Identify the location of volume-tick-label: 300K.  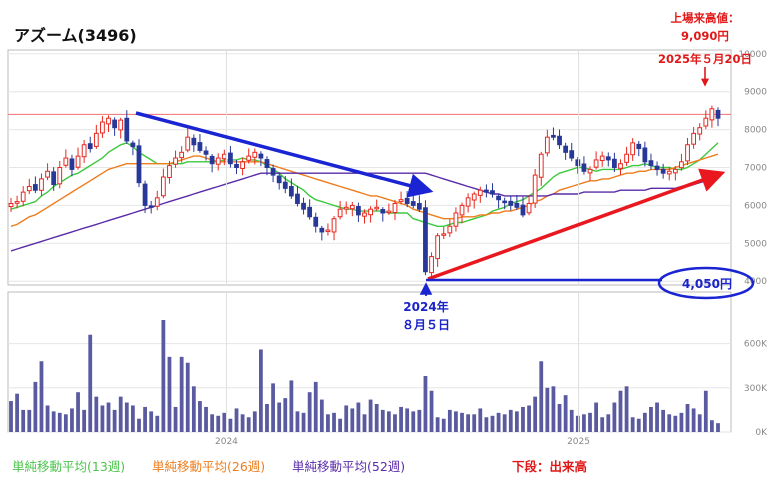
(756, 389).